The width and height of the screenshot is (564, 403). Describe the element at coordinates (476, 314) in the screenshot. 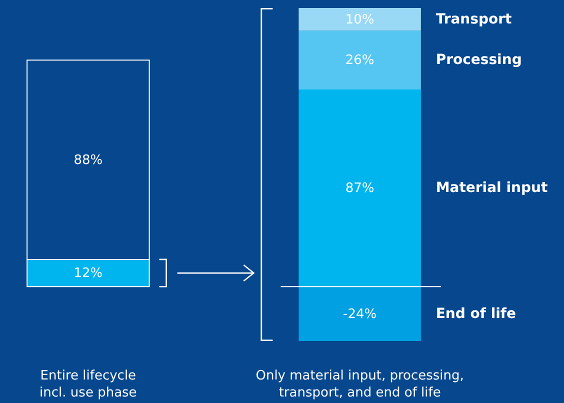

I see `series-label: End of life` at that location.